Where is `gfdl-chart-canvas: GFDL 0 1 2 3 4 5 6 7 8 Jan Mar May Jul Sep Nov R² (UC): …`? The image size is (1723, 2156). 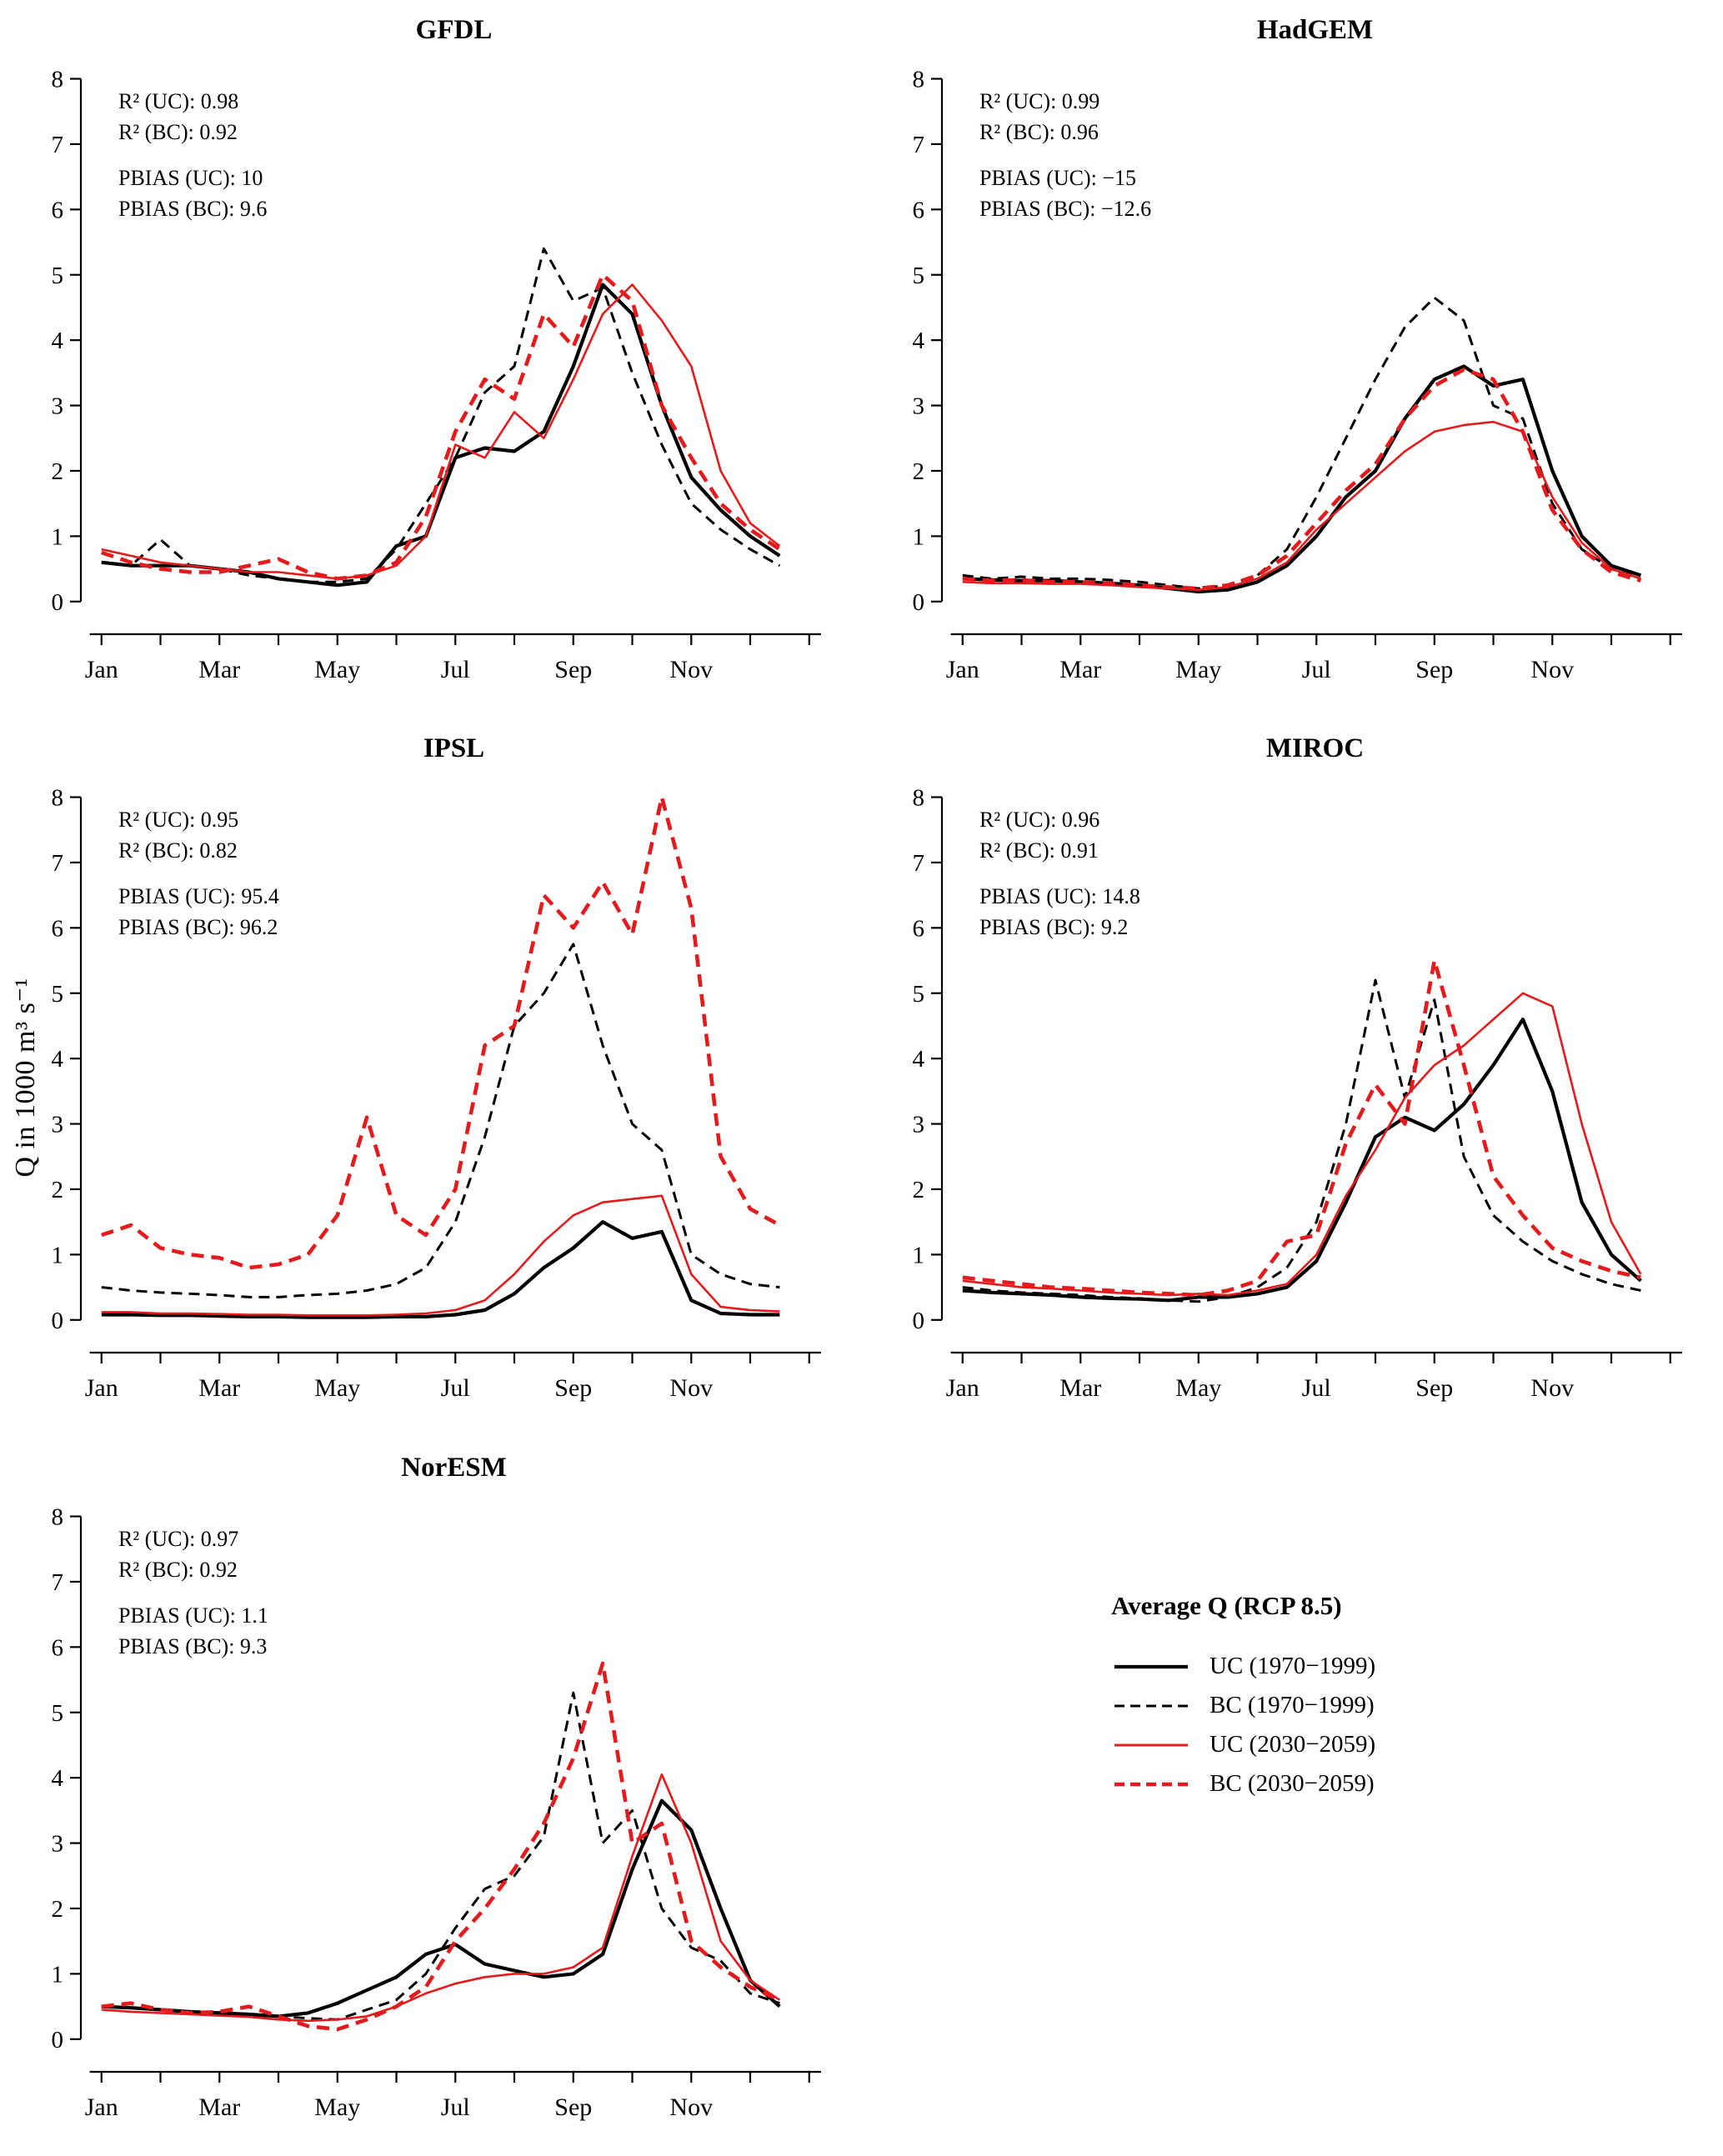
gfdl-chart-canvas: GFDL 0 1 2 3 4 5 6 7 8 Jan Mar May Jul Sep Nov R² (UC): … is located at coordinates (436, 349).